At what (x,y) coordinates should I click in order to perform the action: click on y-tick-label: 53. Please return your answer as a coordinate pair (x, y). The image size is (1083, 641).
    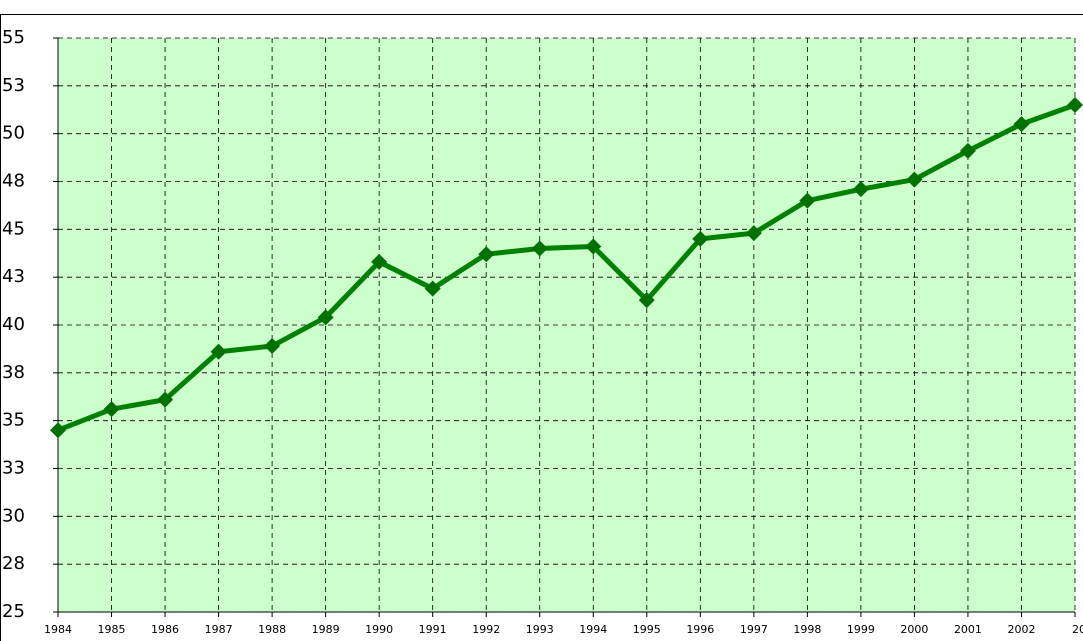
    Looking at the image, I should click on (13, 85).